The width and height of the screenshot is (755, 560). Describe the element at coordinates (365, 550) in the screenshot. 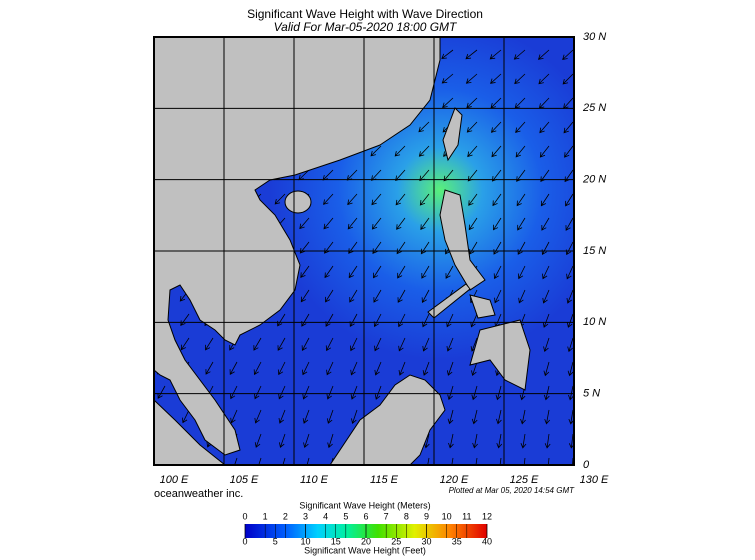

I see `colorbar-feet-label: Significant Wave Height (Feet)` at that location.